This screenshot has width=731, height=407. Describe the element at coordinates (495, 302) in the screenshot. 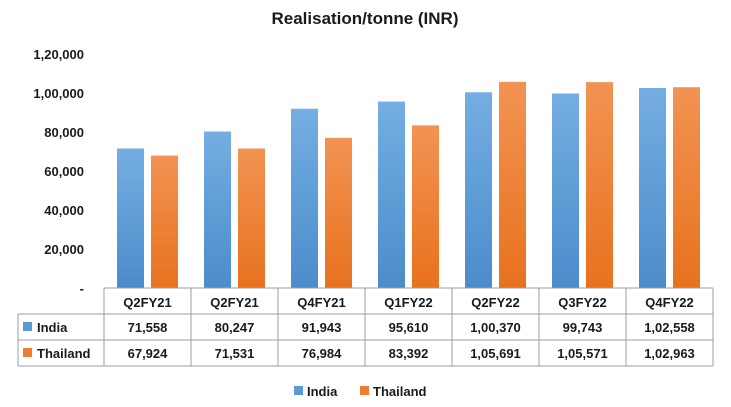

I see `x-category-label: Q2FY22` at that location.